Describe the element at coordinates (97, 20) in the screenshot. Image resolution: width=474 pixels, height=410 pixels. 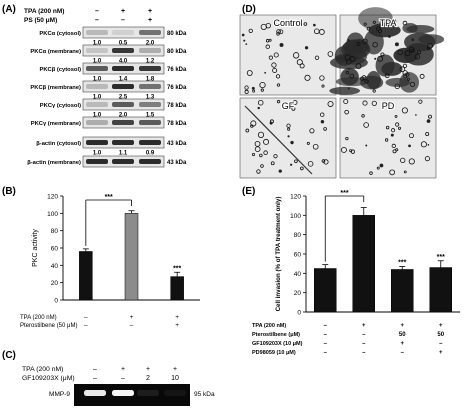
I see `panel-a-treatment-mark: –` at that location.